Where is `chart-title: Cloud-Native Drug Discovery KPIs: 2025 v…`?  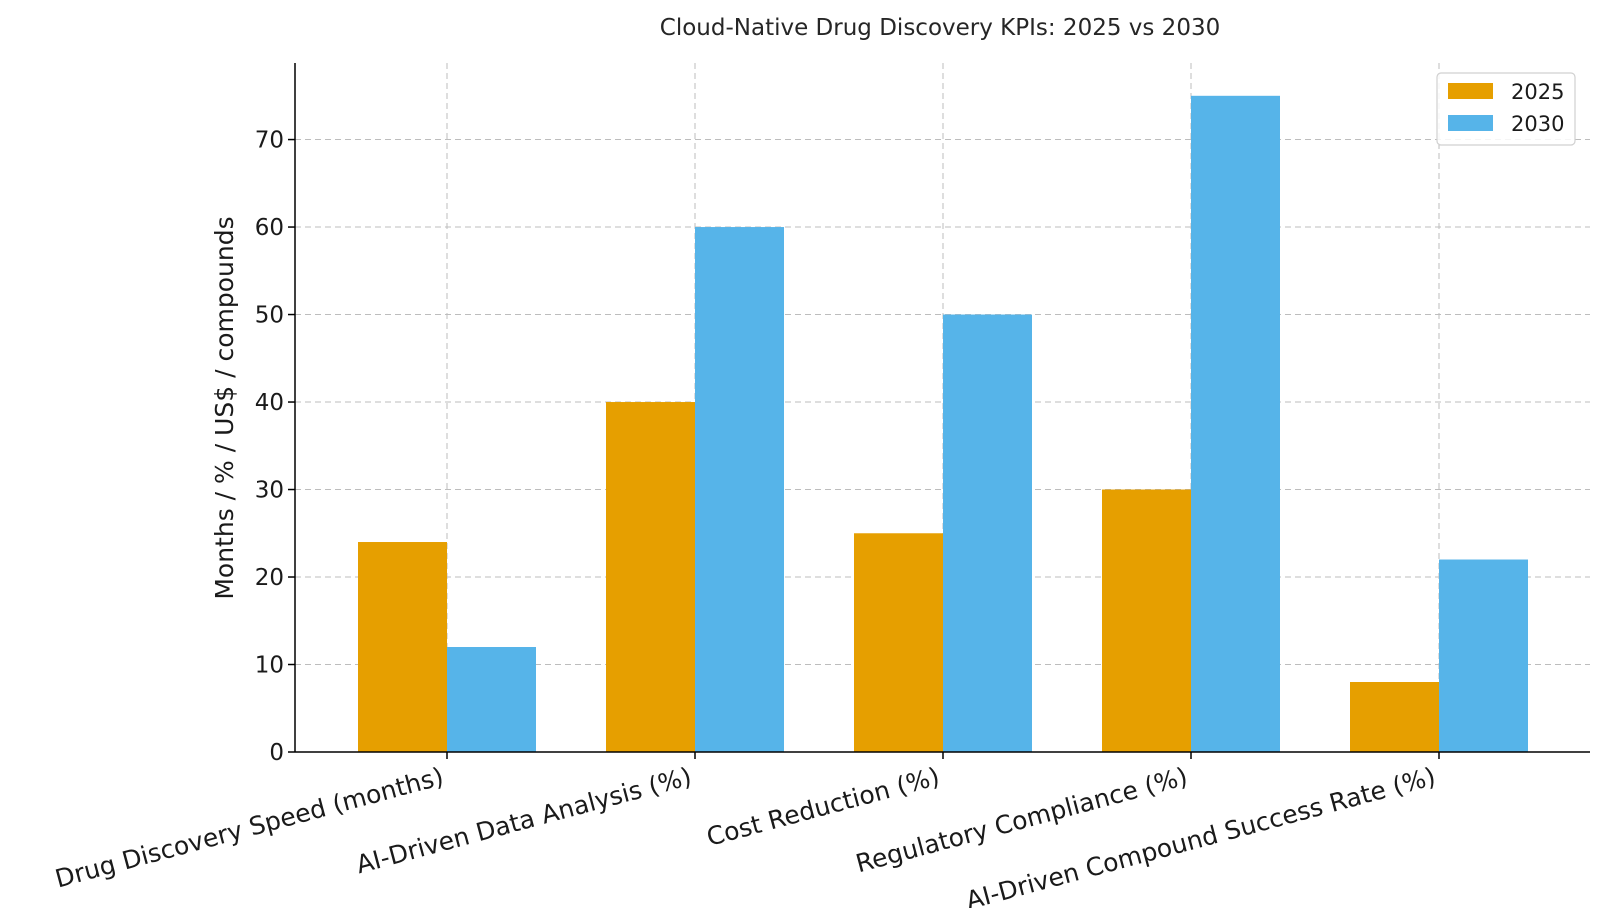
chart-title: Cloud-Native Drug Discovery KPIs: 2025 v… is located at coordinates (940, 28).